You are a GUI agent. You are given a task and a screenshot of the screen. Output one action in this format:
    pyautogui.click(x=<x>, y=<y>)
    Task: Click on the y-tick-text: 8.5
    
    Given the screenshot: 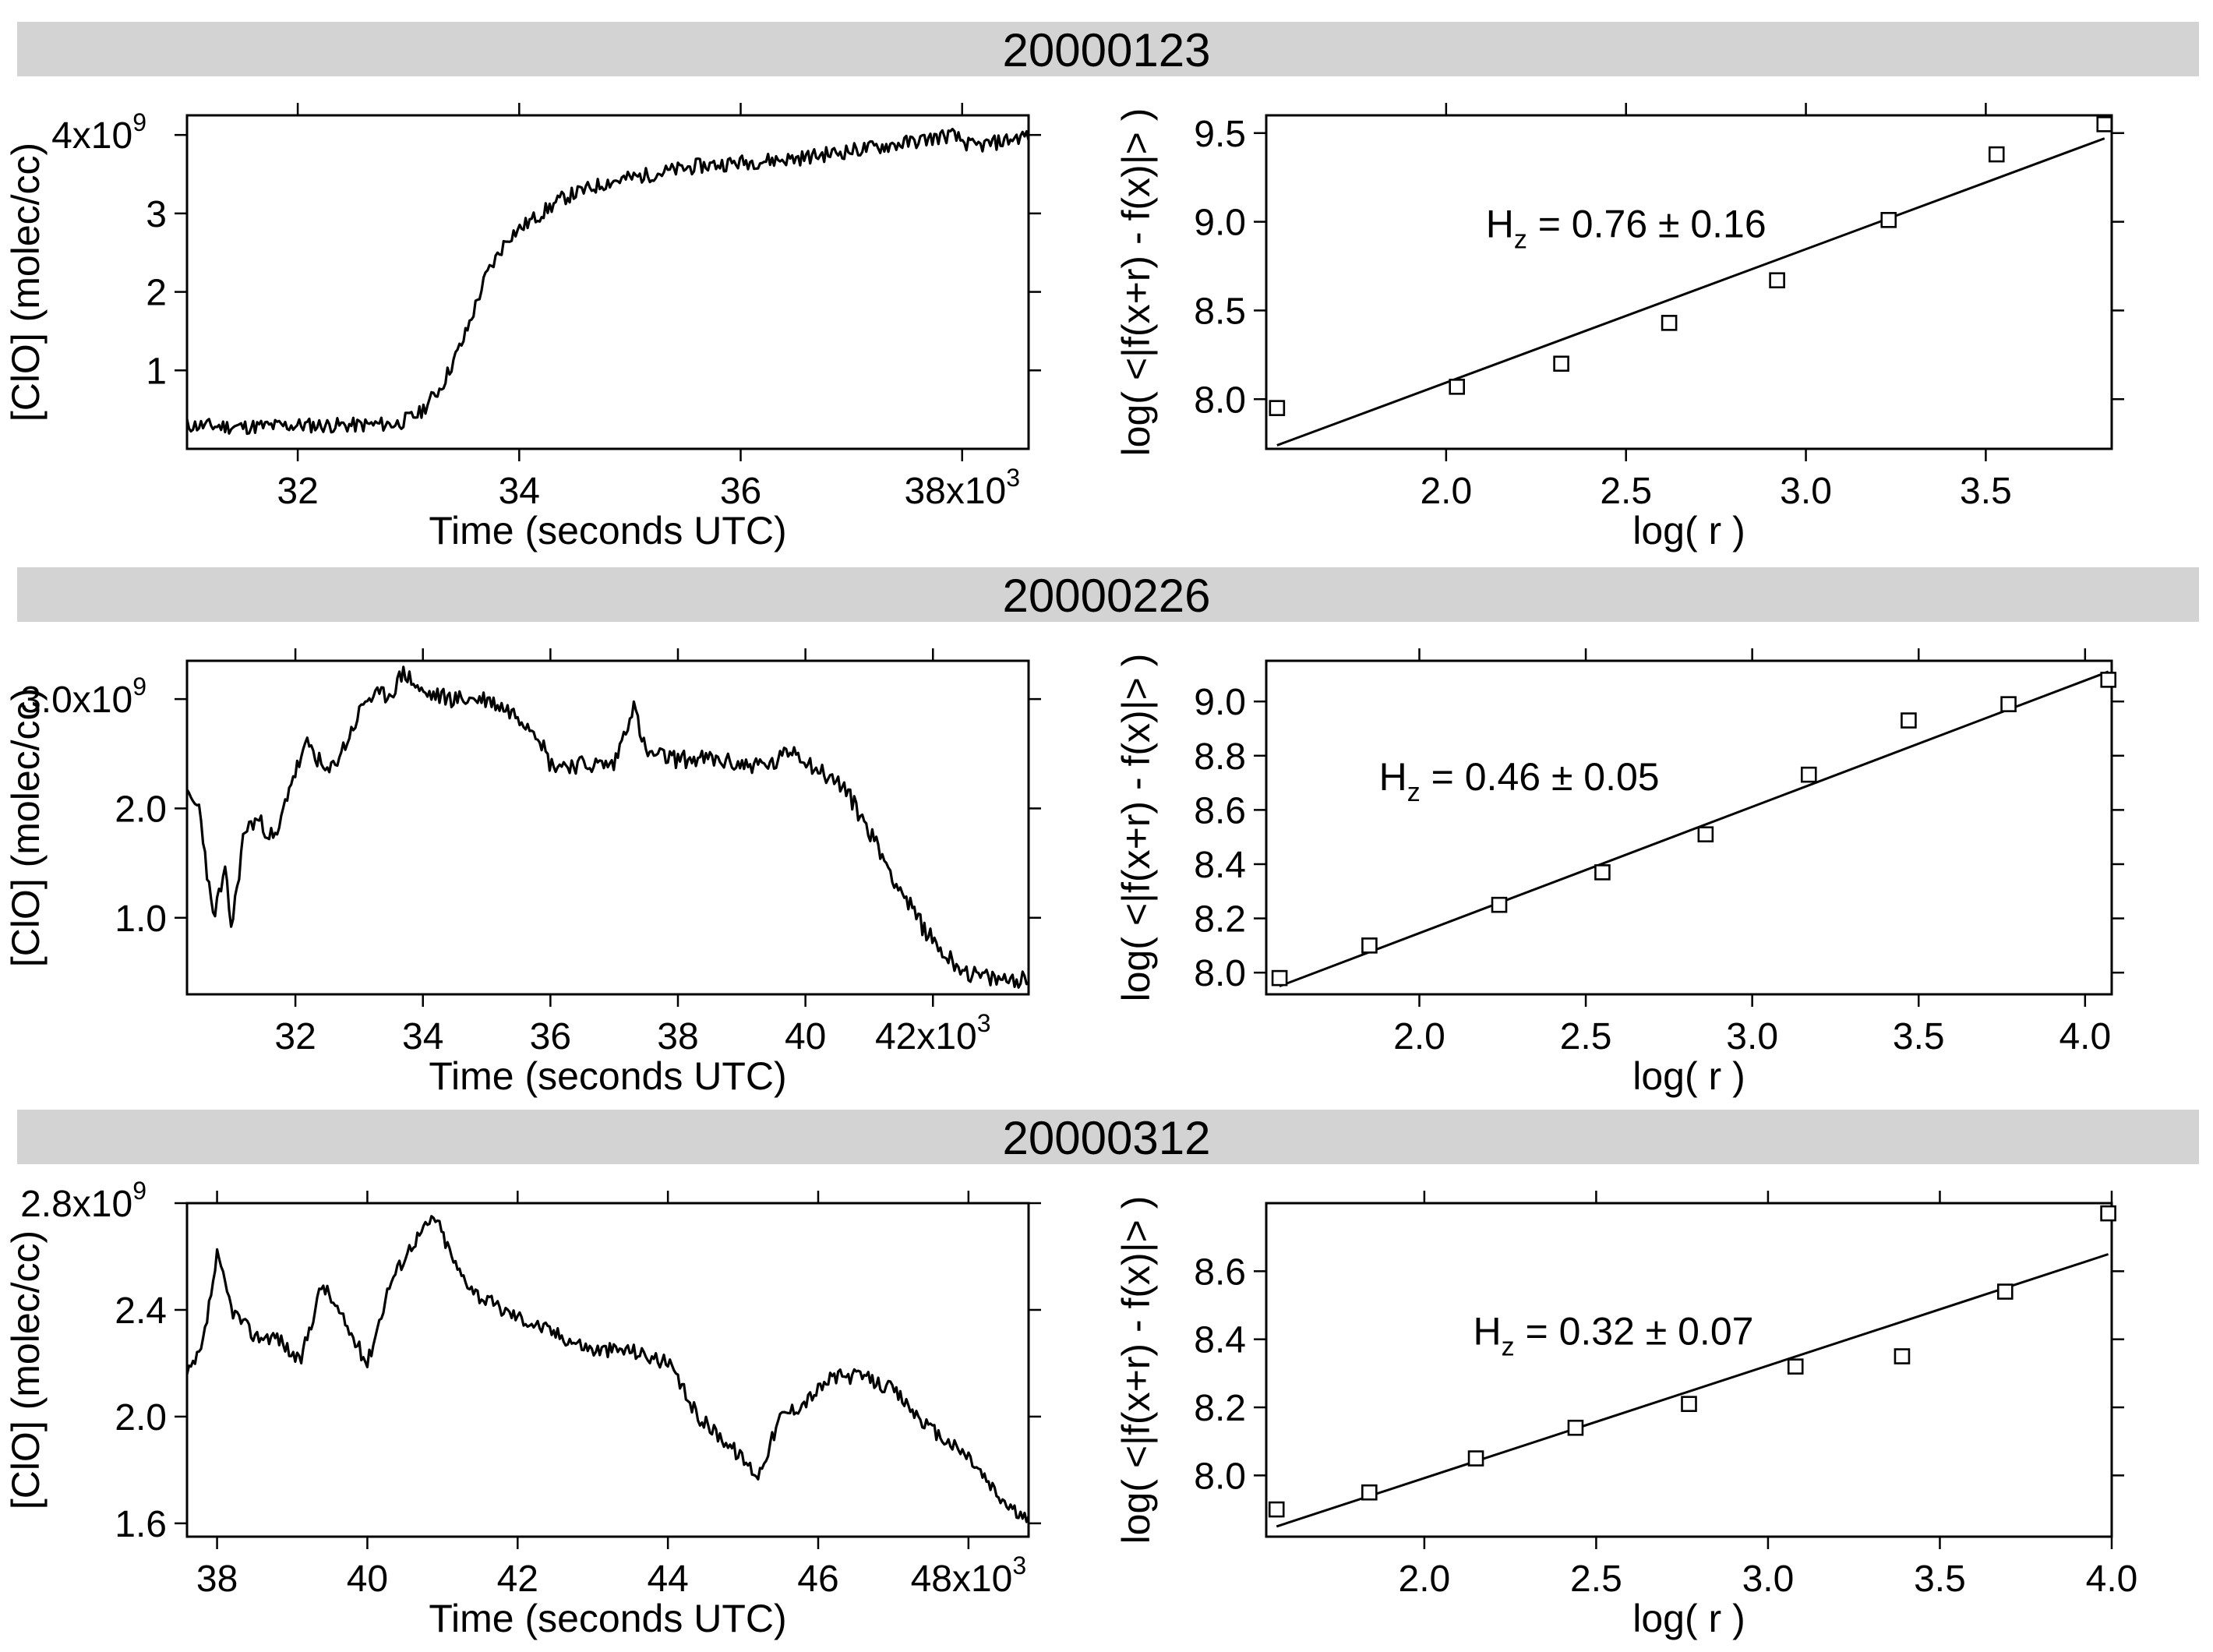 What is the action you would take?
    pyautogui.click(x=1220, y=311)
    